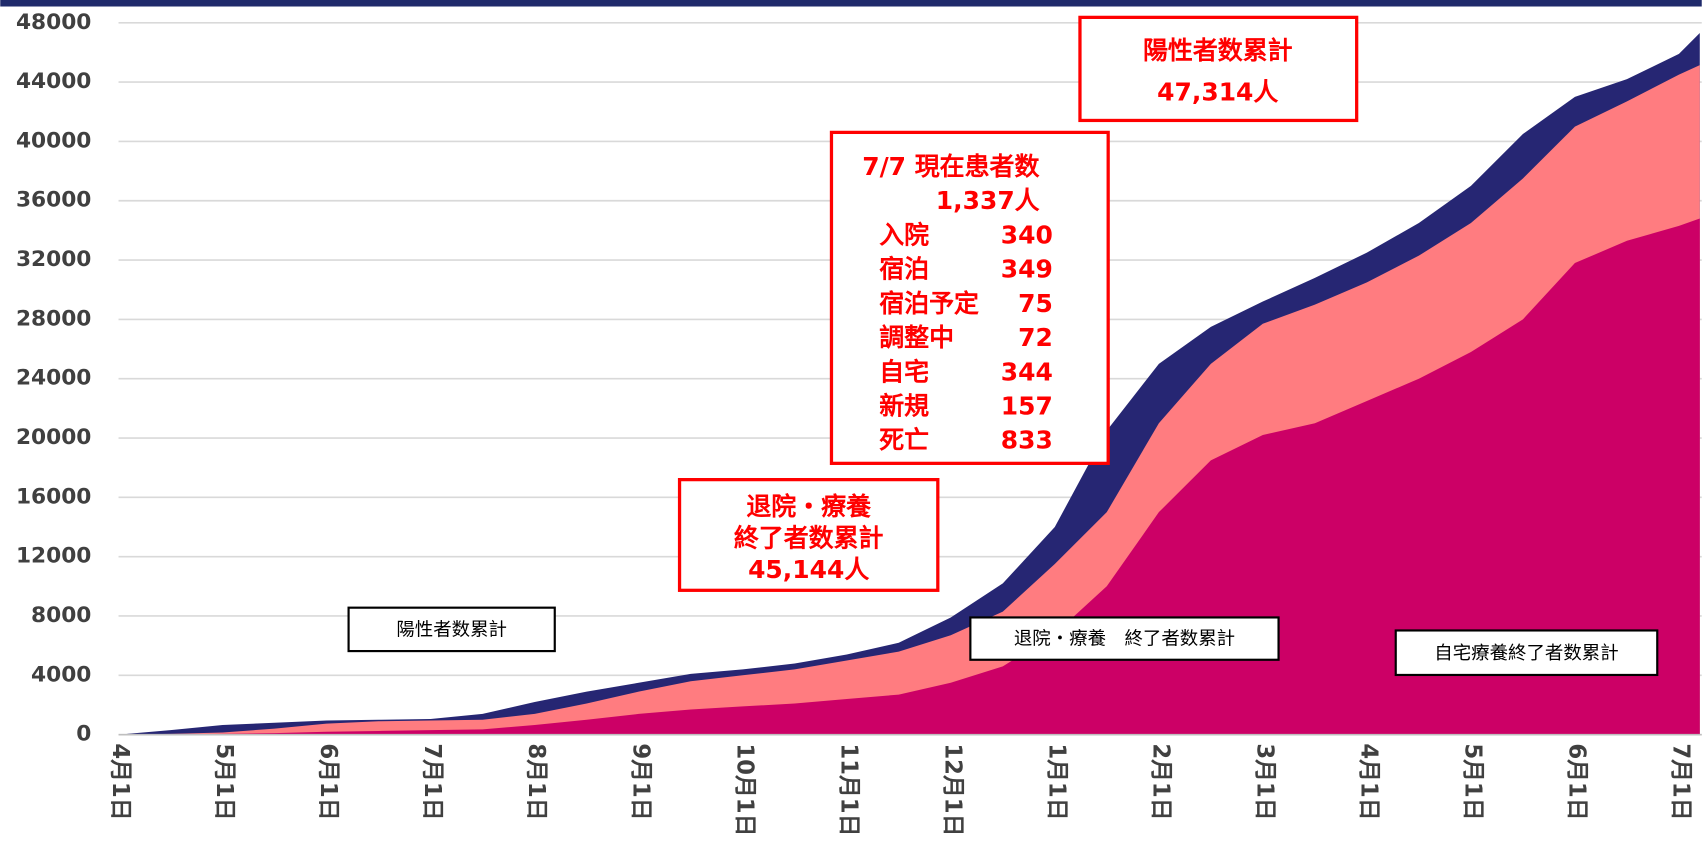  What do you see at coordinates (1264, 781) in the screenshot?
I see `x-tick-label: 3月1日` at bounding box center [1264, 781].